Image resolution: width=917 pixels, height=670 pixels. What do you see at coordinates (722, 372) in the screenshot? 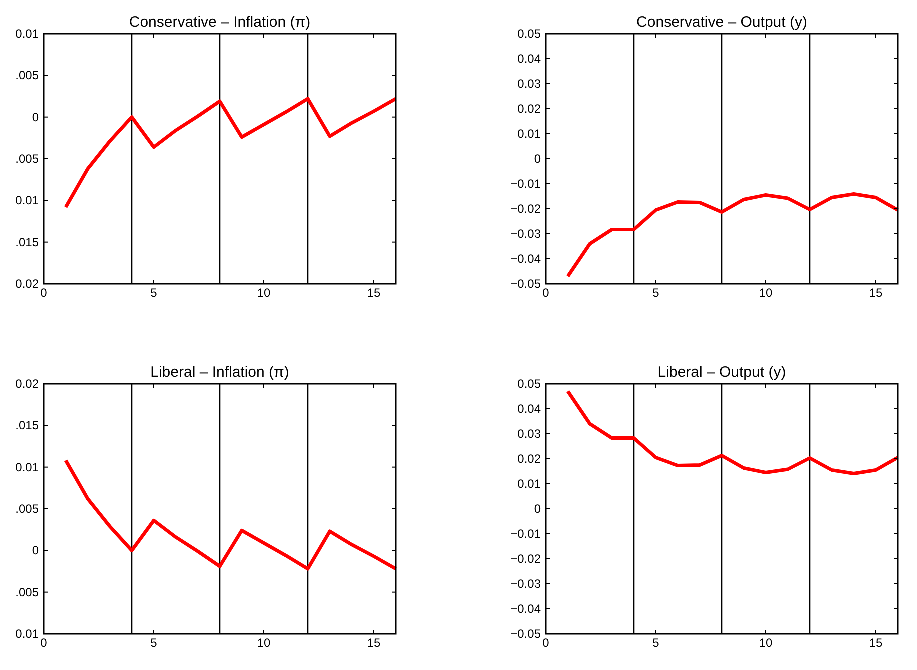
I see `chart-title: Liberal – Output (y)` at bounding box center [722, 372].